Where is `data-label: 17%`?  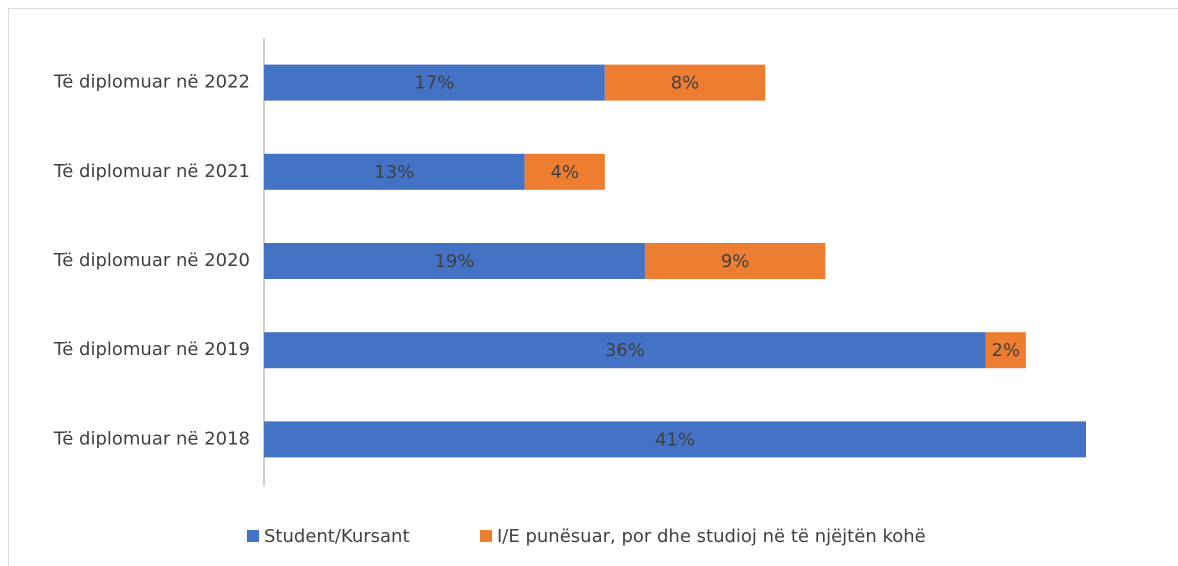
data-label: 17% is located at coordinates (434, 83).